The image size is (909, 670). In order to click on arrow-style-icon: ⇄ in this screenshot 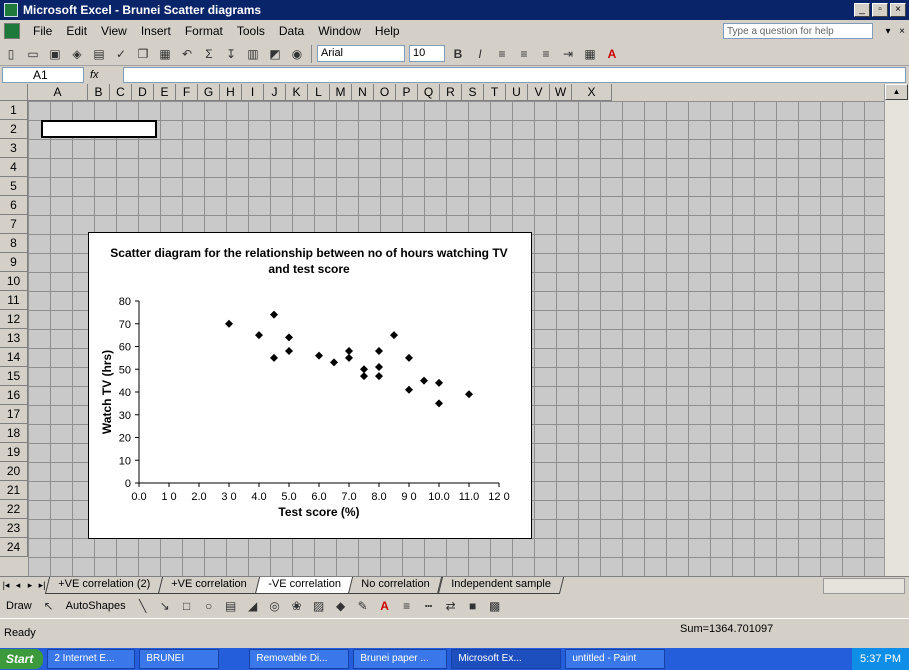, I will do `click(450, 606)`.